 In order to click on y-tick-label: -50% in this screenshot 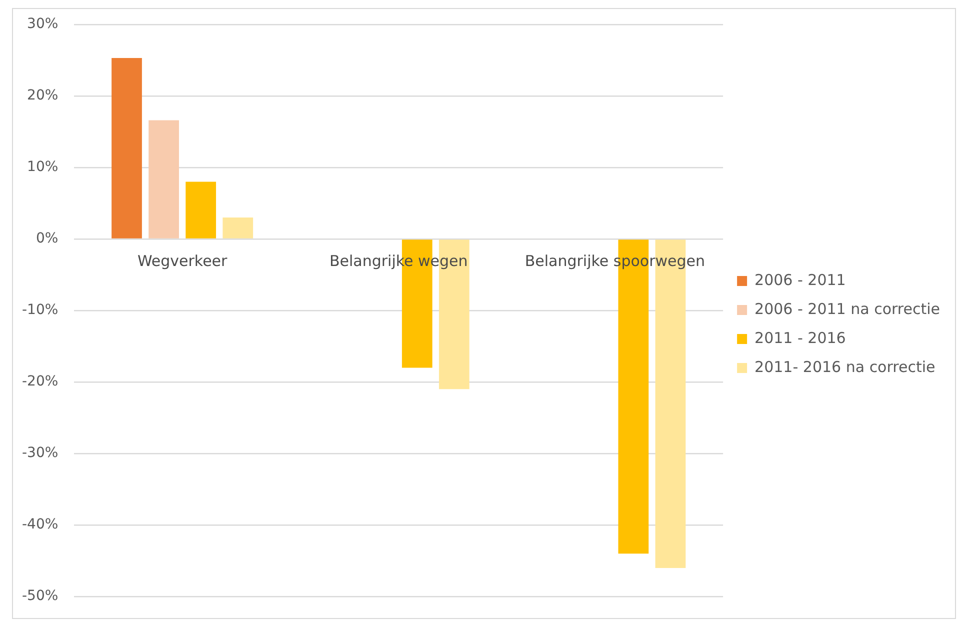, I will do `click(40, 596)`.